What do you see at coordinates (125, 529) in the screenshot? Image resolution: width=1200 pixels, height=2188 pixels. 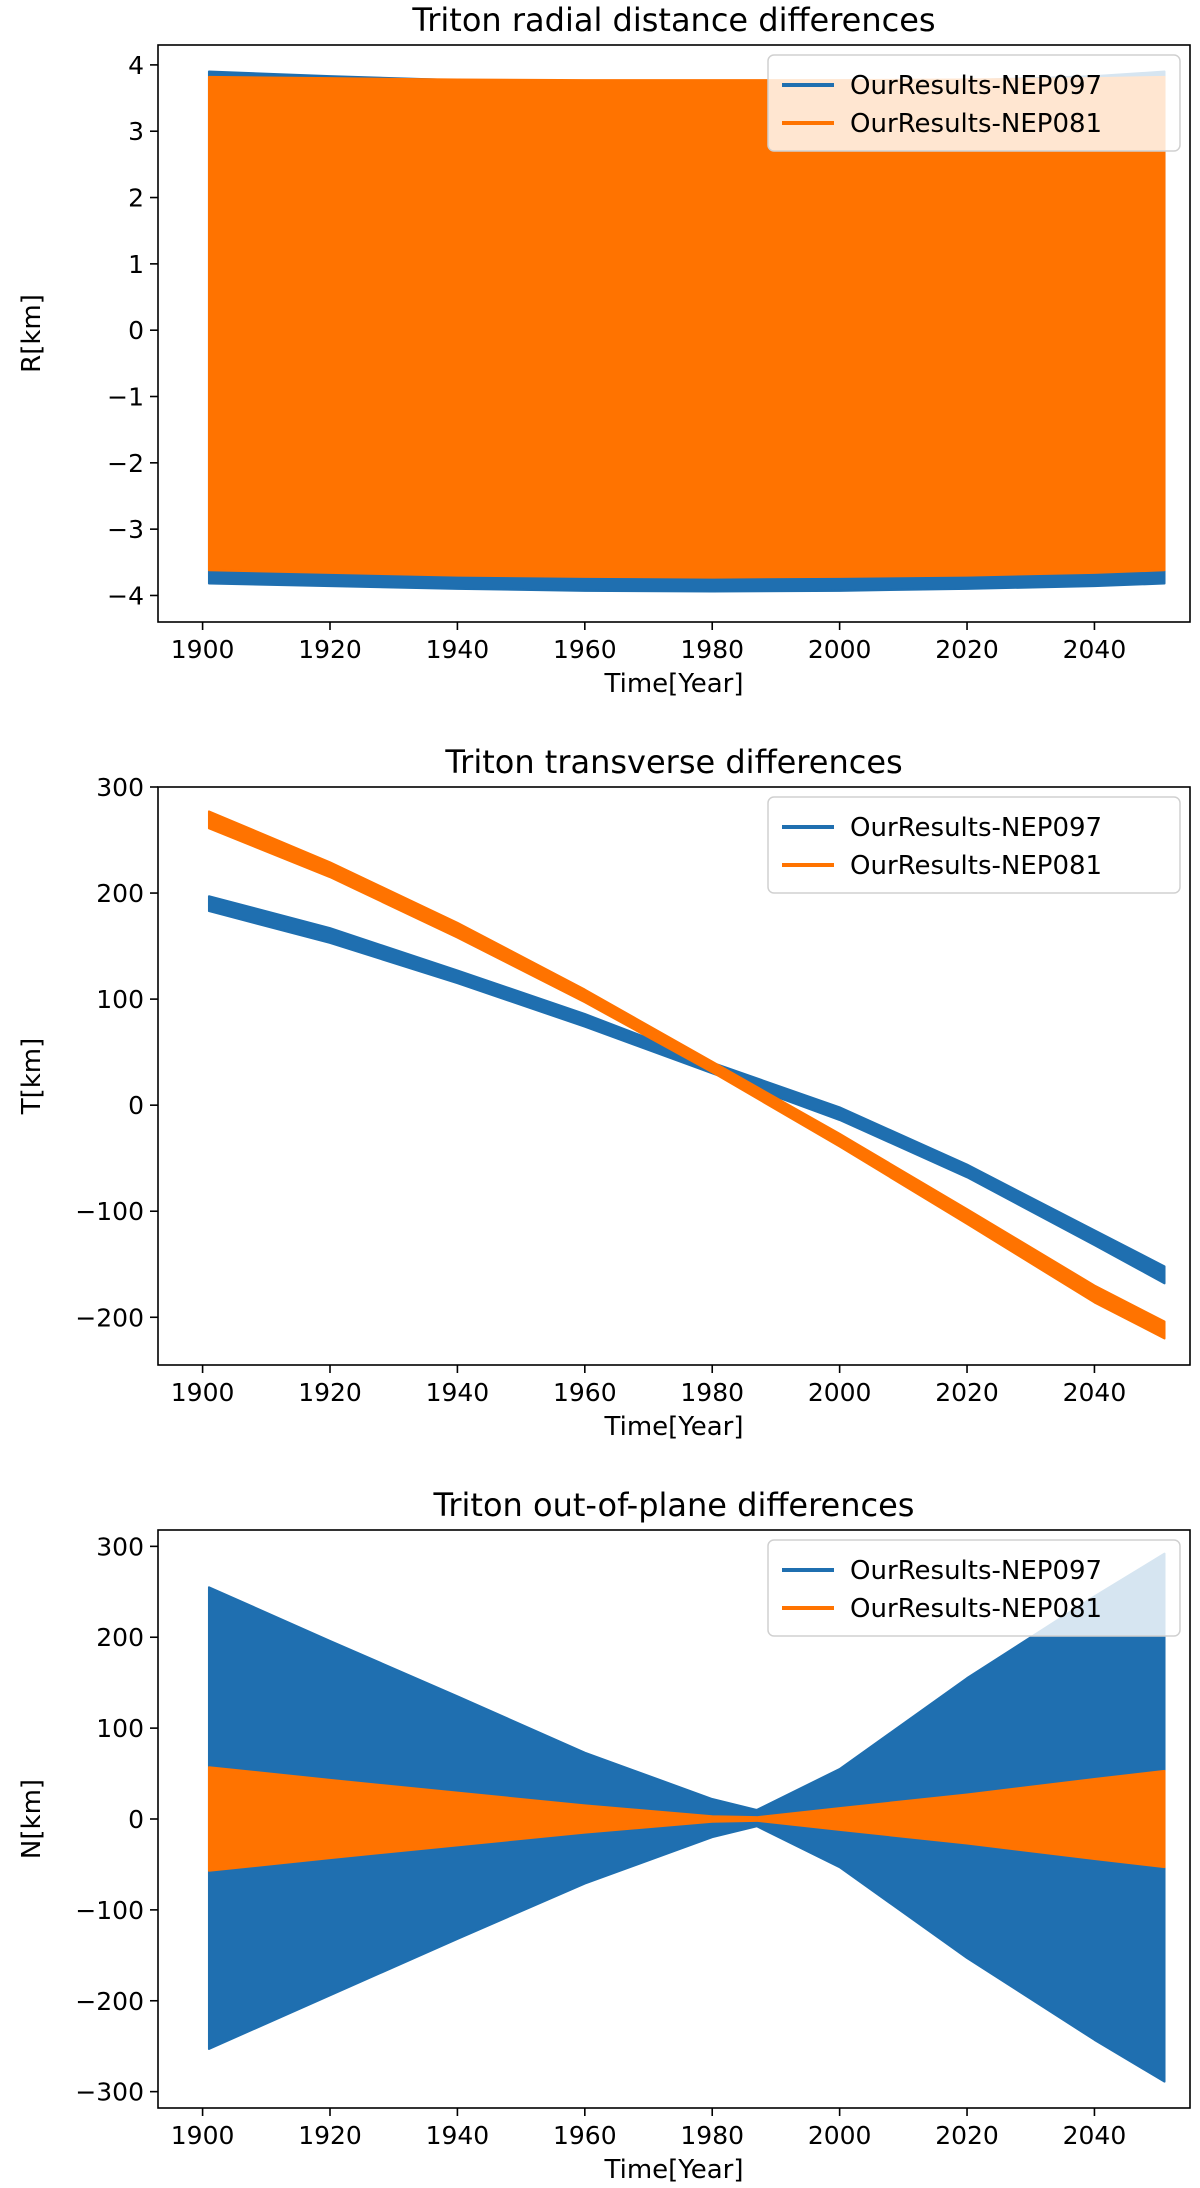 I see `y-tick-label: −3` at bounding box center [125, 529].